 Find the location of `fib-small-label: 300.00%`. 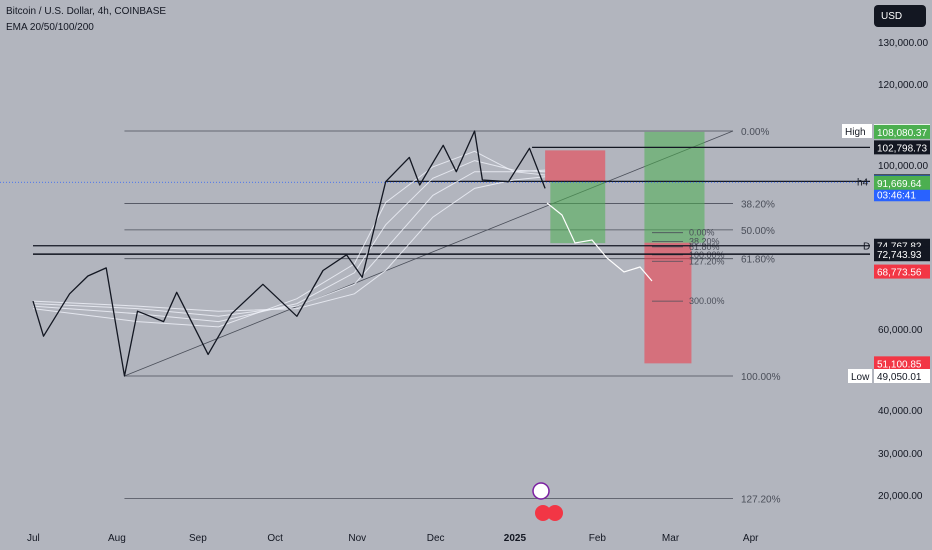

fib-small-label: 300.00% is located at coordinates (707, 301).